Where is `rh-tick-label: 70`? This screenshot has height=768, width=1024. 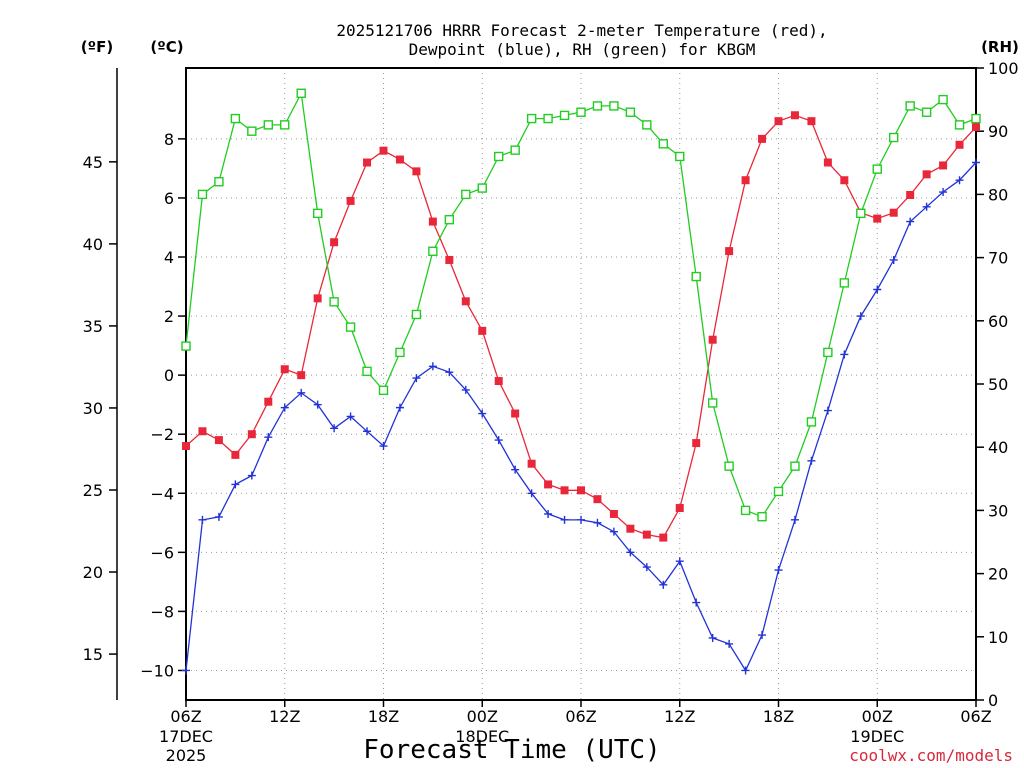 rh-tick-label: 70 is located at coordinates (998, 258).